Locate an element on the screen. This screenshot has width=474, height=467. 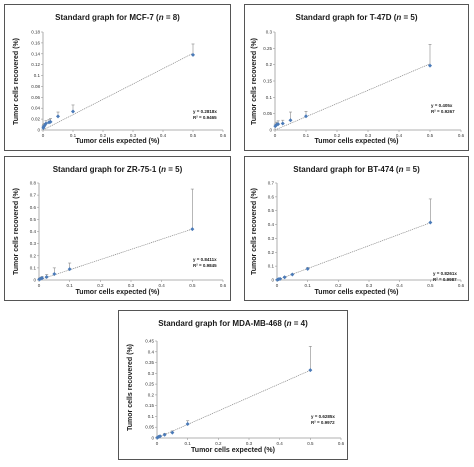
y-tick-label: 0.12 is located at coordinates (35, 64).